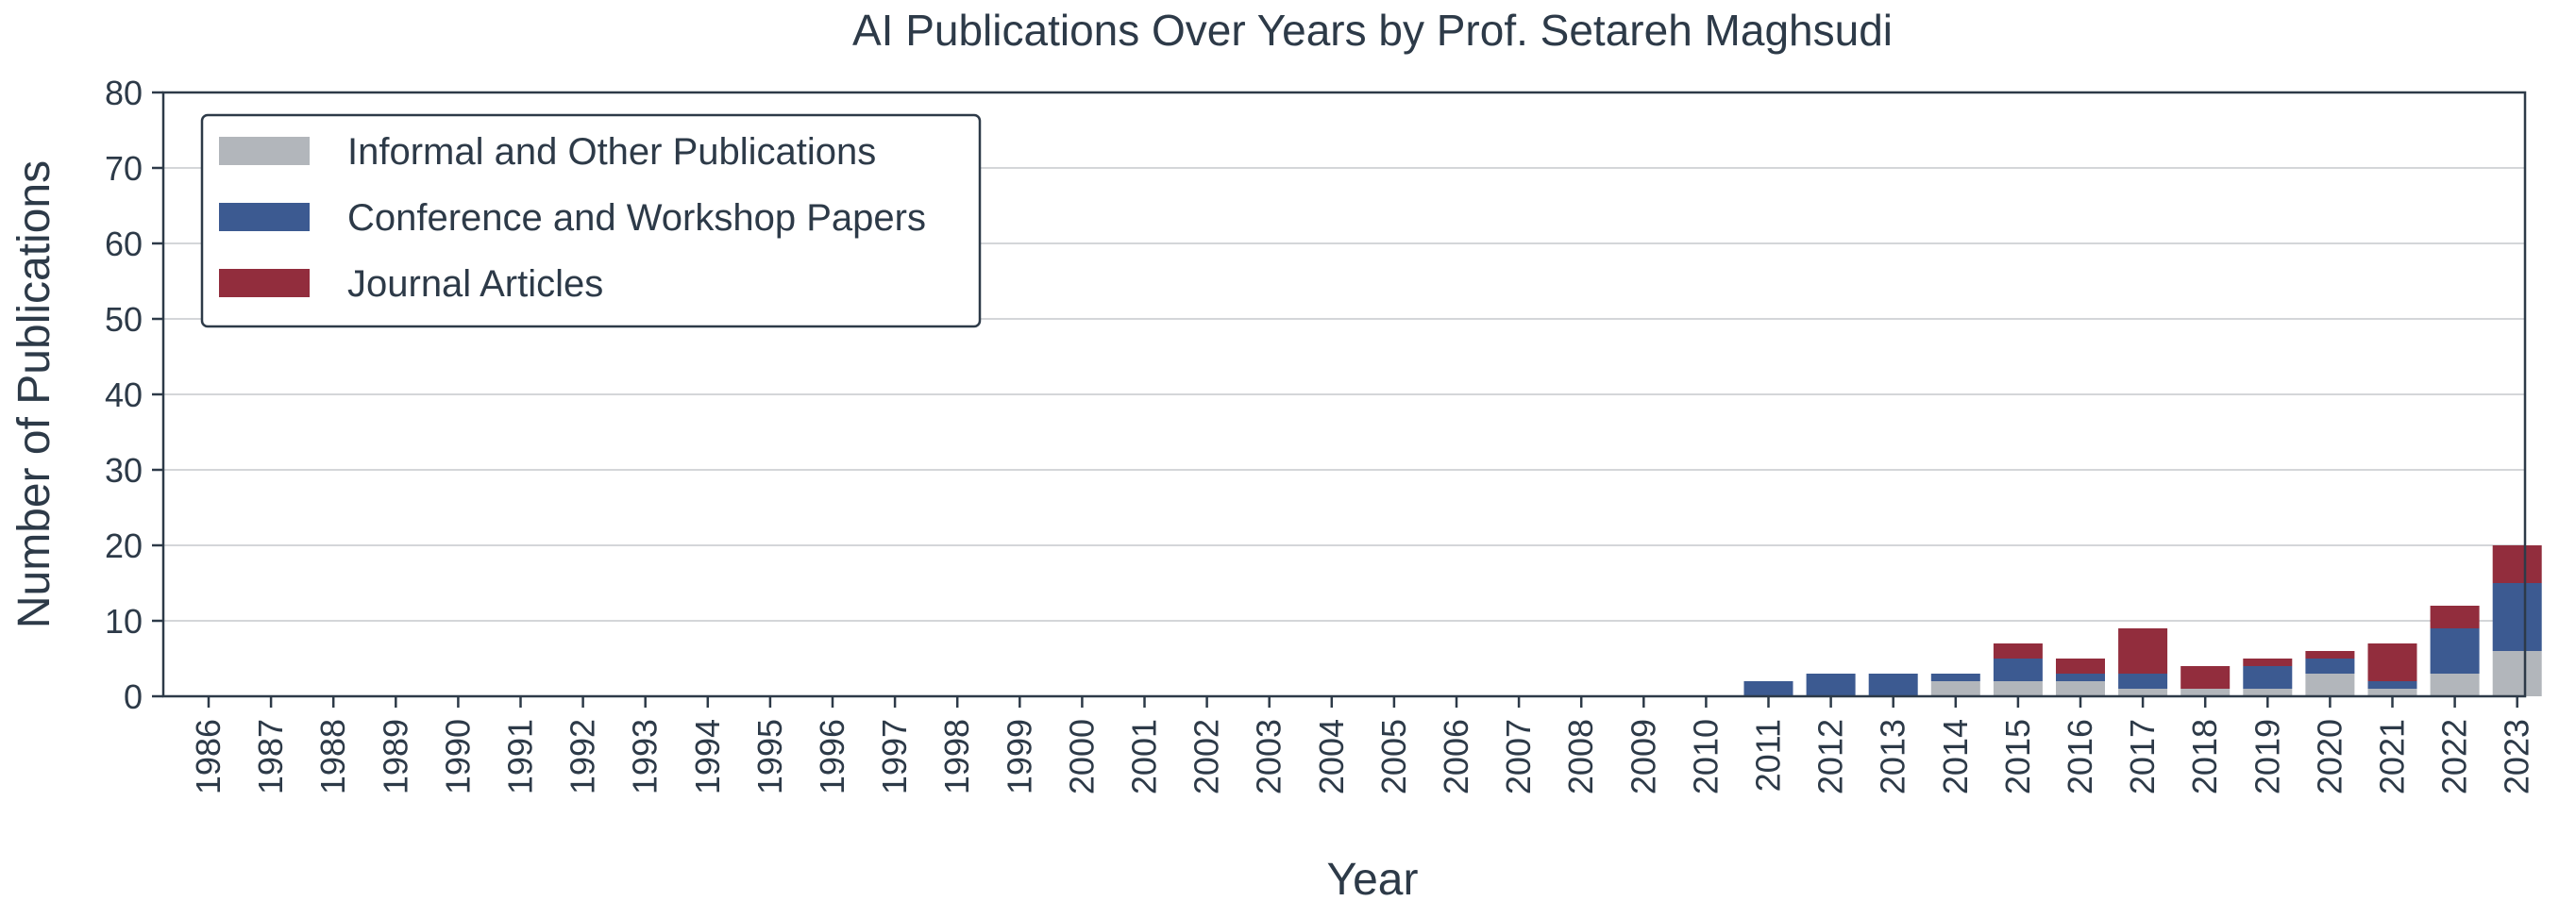 The height and width of the screenshot is (918, 2576). What do you see at coordinates (2205, 756) in the screenshot?
I see `x-tick-label-2018: 2018` at bounding box center [2205, 756].